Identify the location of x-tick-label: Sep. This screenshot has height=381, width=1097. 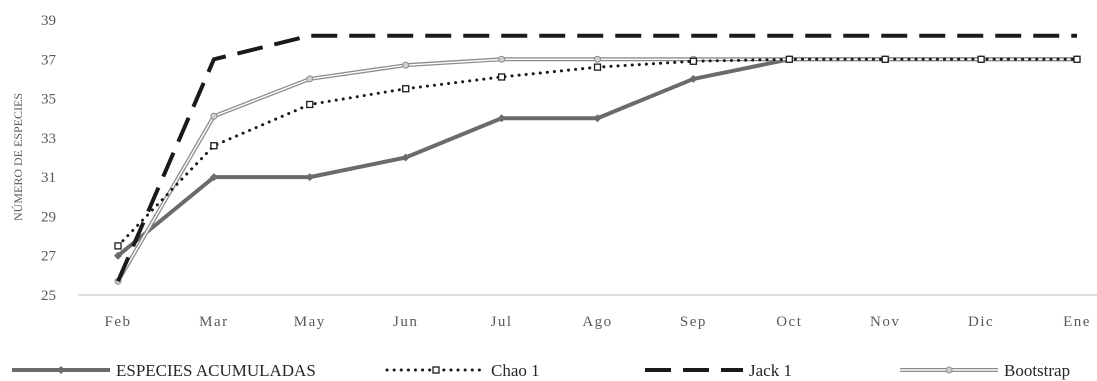
(693, 322).